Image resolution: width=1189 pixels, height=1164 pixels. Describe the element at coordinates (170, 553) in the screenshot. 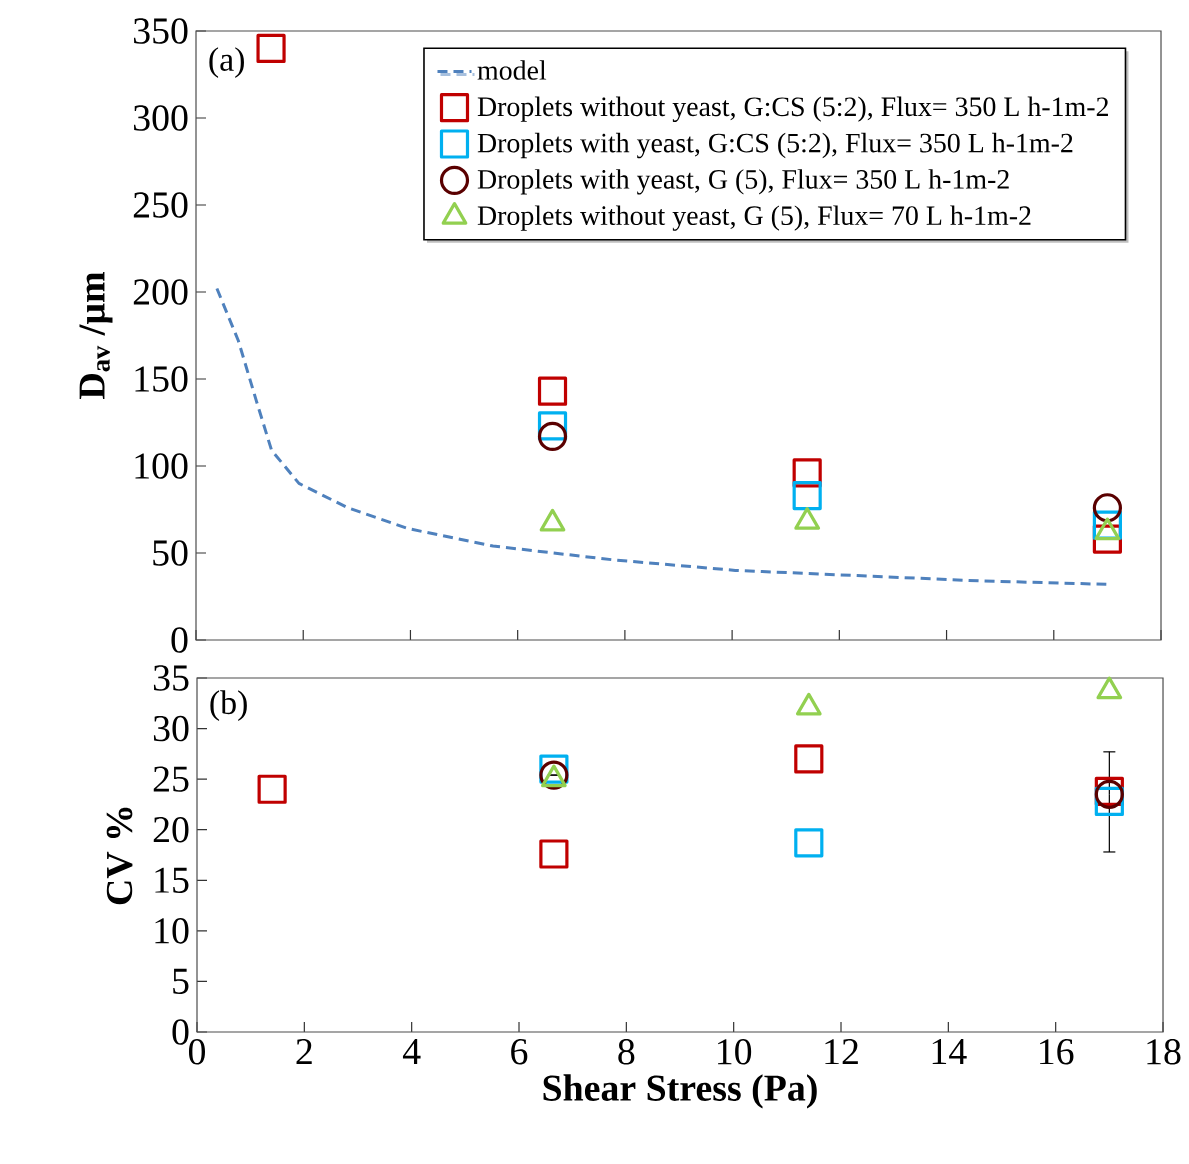

I see `y-tick-label: 50` at that location.